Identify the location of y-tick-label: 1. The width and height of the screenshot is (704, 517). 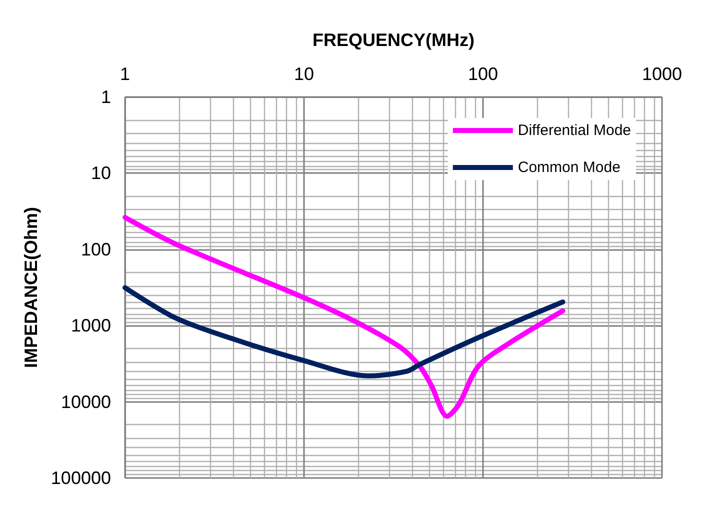
(105, 97).